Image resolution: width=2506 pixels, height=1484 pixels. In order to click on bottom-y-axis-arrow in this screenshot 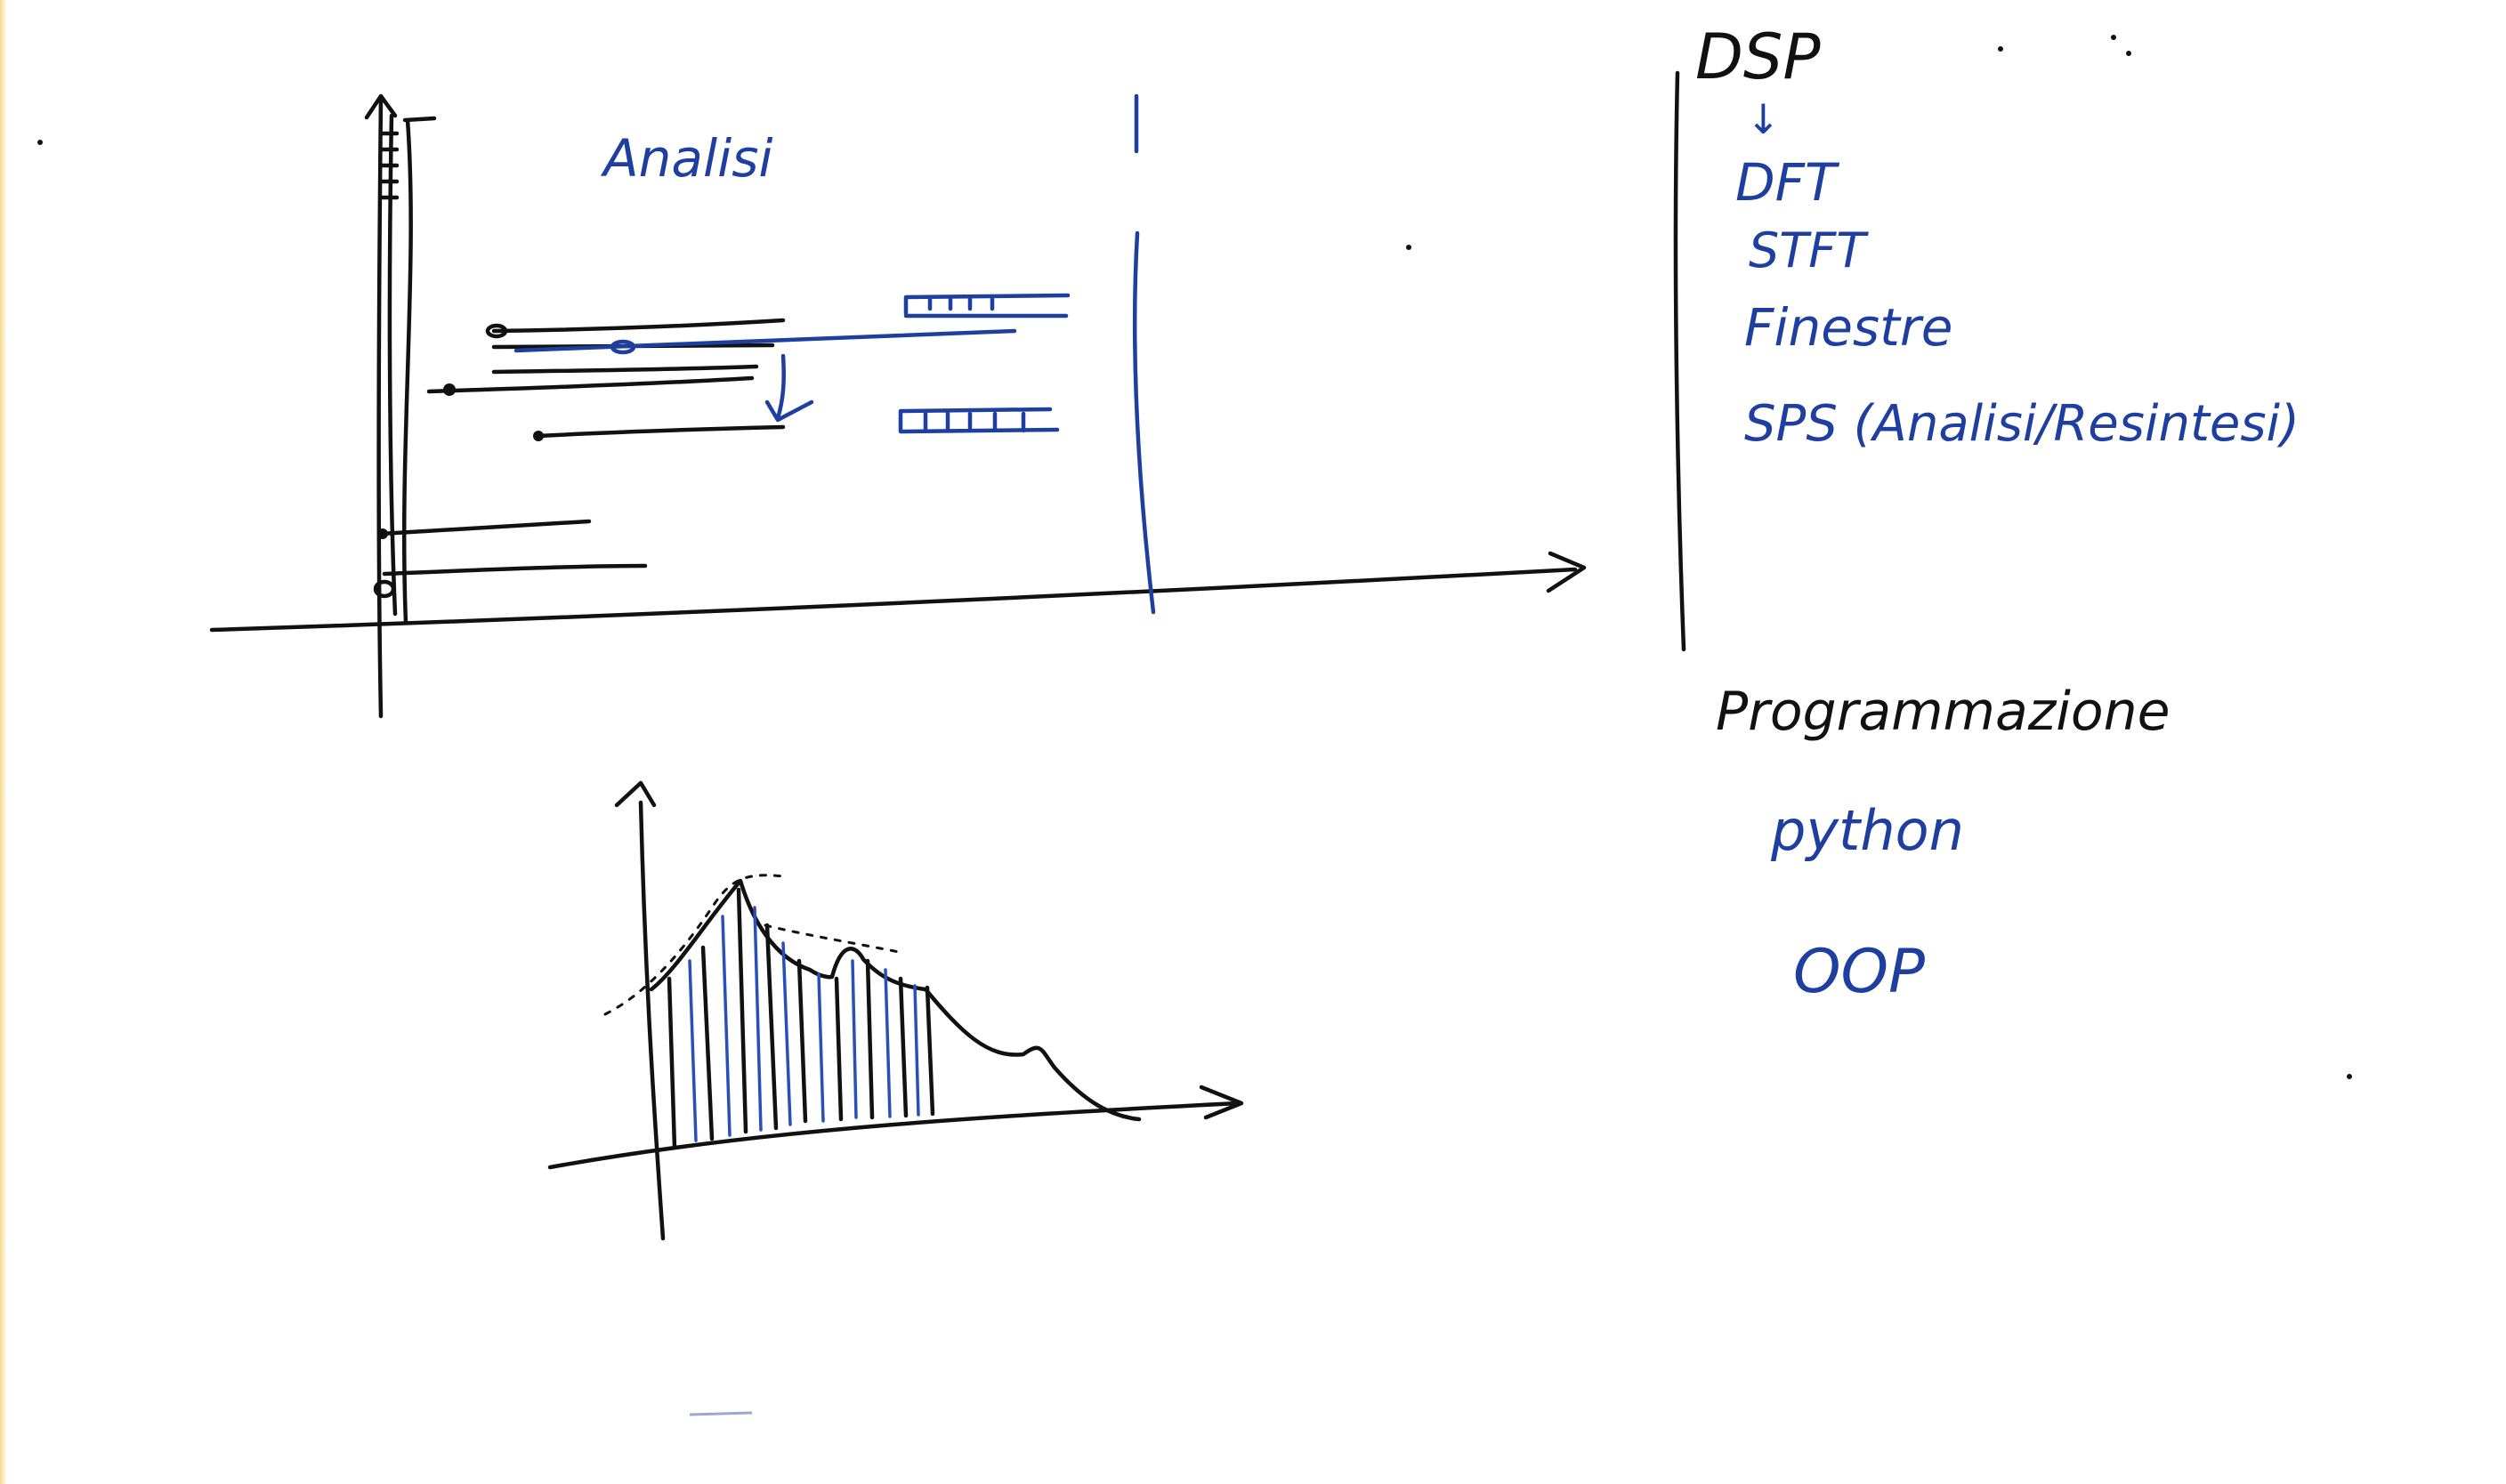, I will do `click(635, 794)`.